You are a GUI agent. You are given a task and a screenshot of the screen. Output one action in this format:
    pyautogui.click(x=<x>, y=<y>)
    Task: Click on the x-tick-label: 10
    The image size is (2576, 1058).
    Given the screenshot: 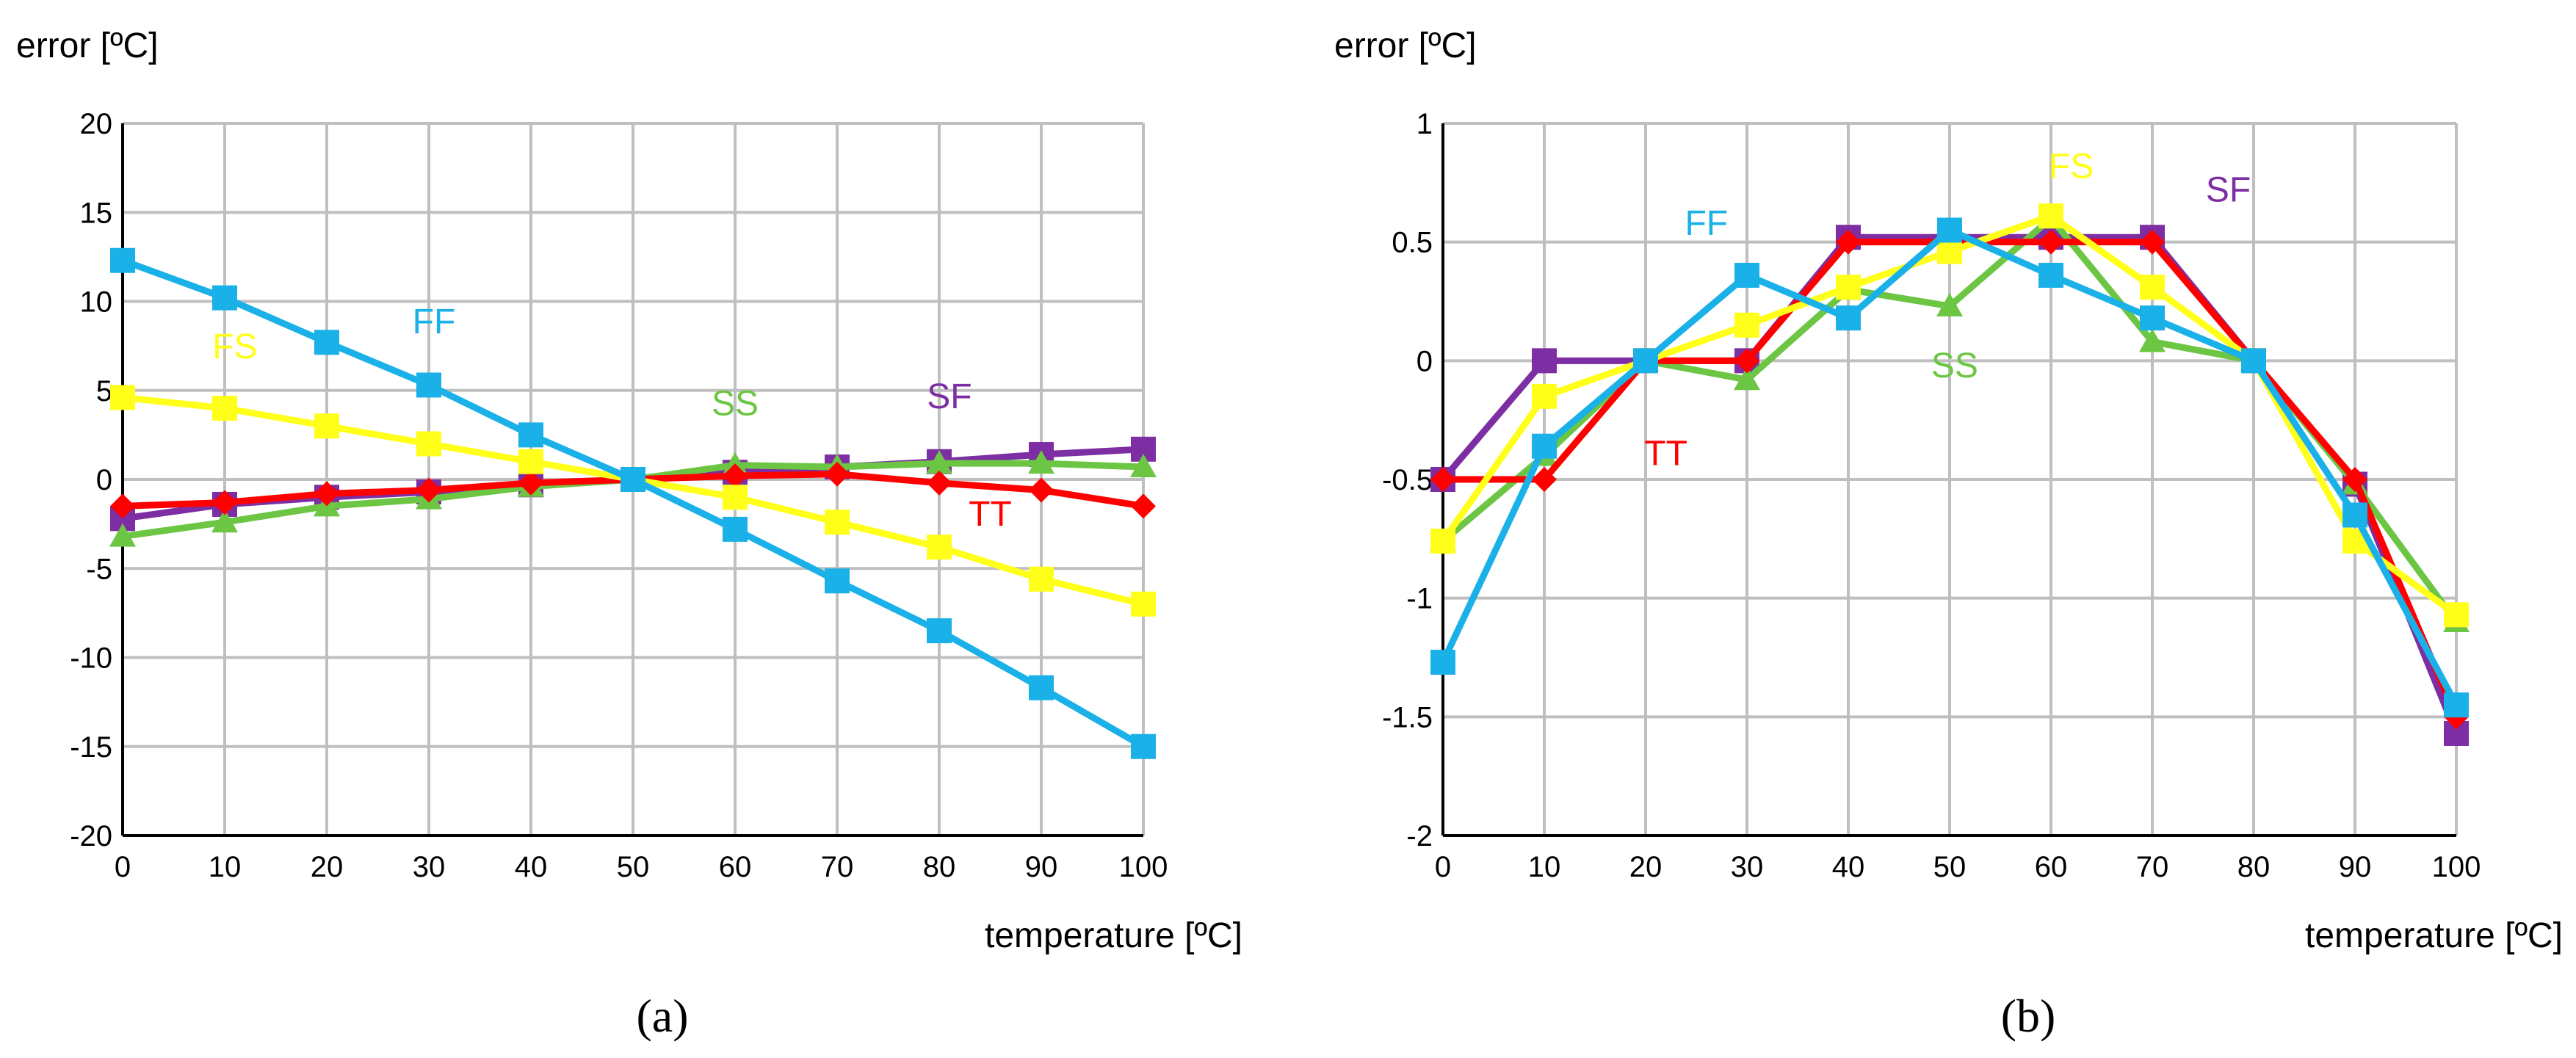 What is the action you would take?
    pyautogui.click(x=1544, y=867)
    